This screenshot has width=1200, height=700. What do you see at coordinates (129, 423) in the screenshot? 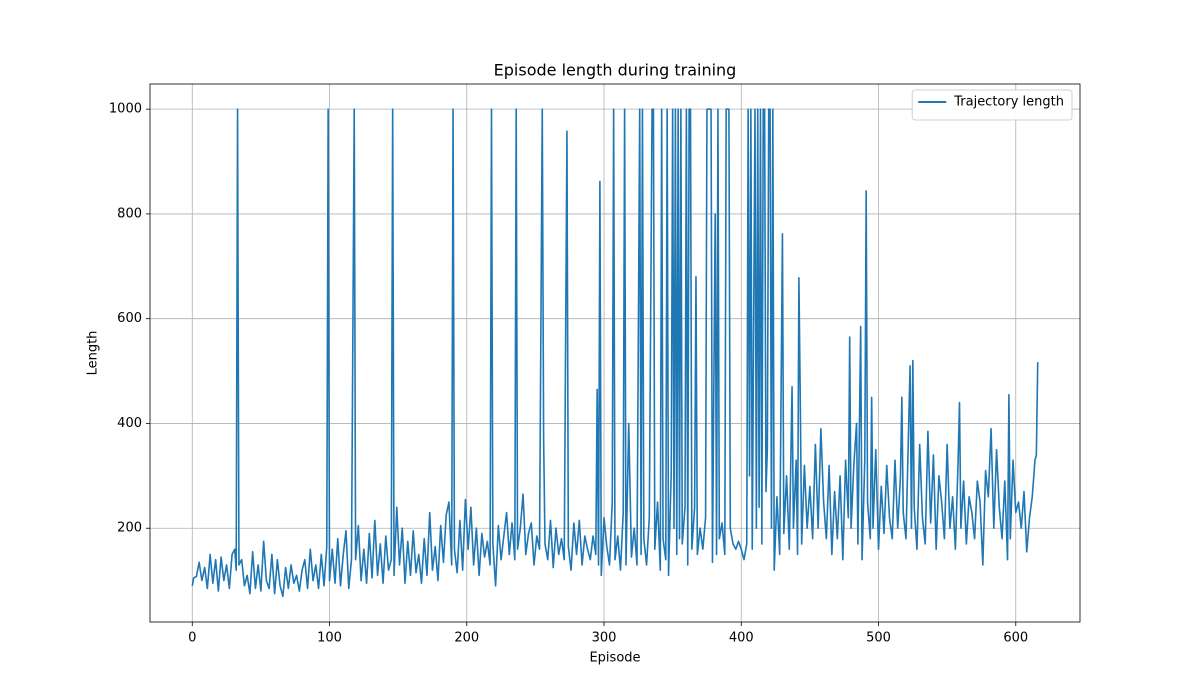
I see `y-tick-label: 400` at bounding box center [129, 423].